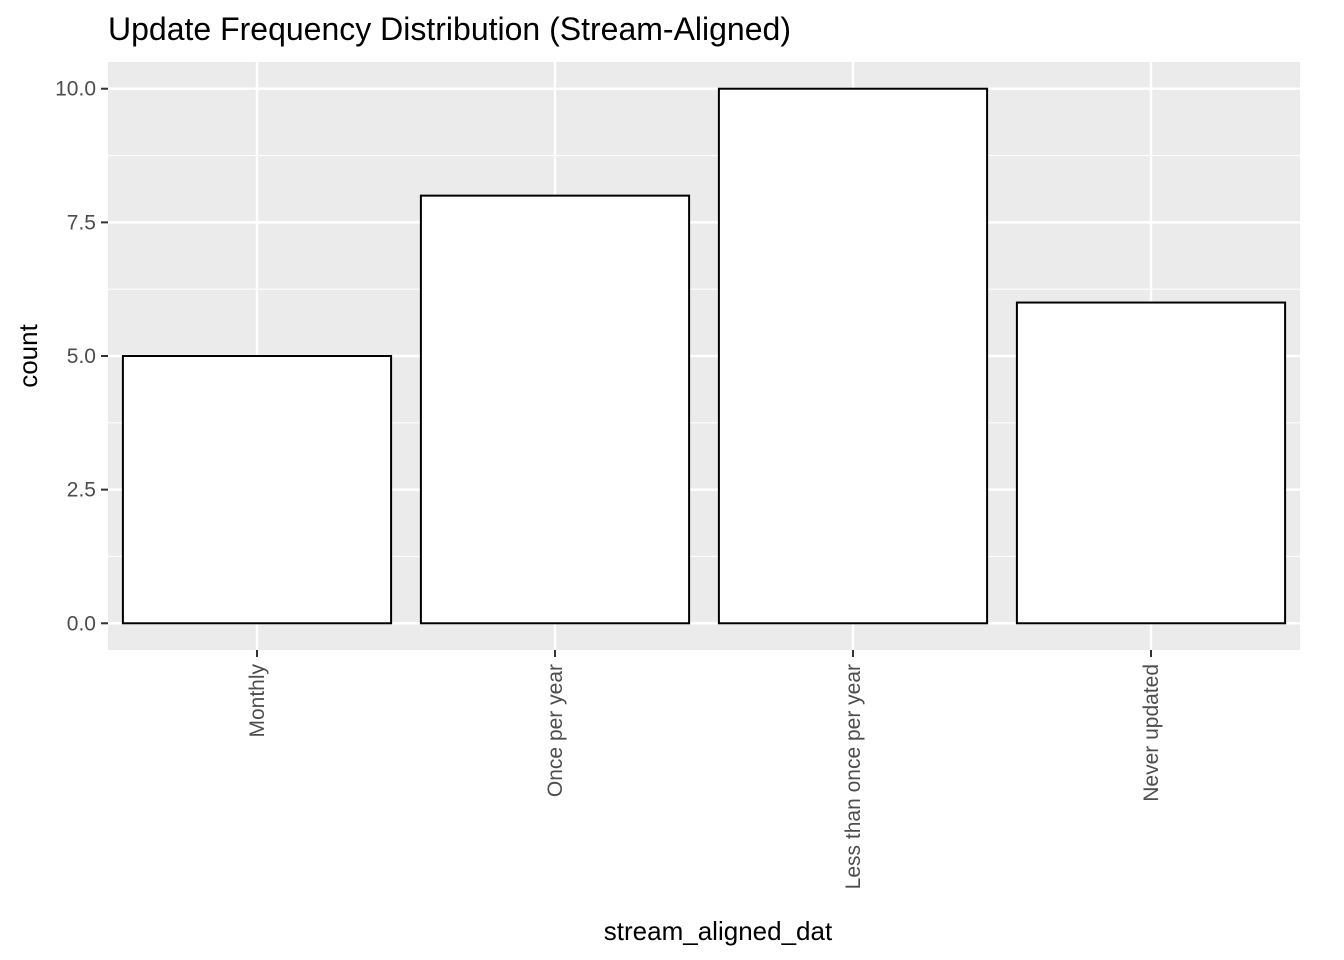 Image resolution: width=1344 pixels, height=960 pixels. I want to click on y-tick-label: 7.5, so click(81, 222).